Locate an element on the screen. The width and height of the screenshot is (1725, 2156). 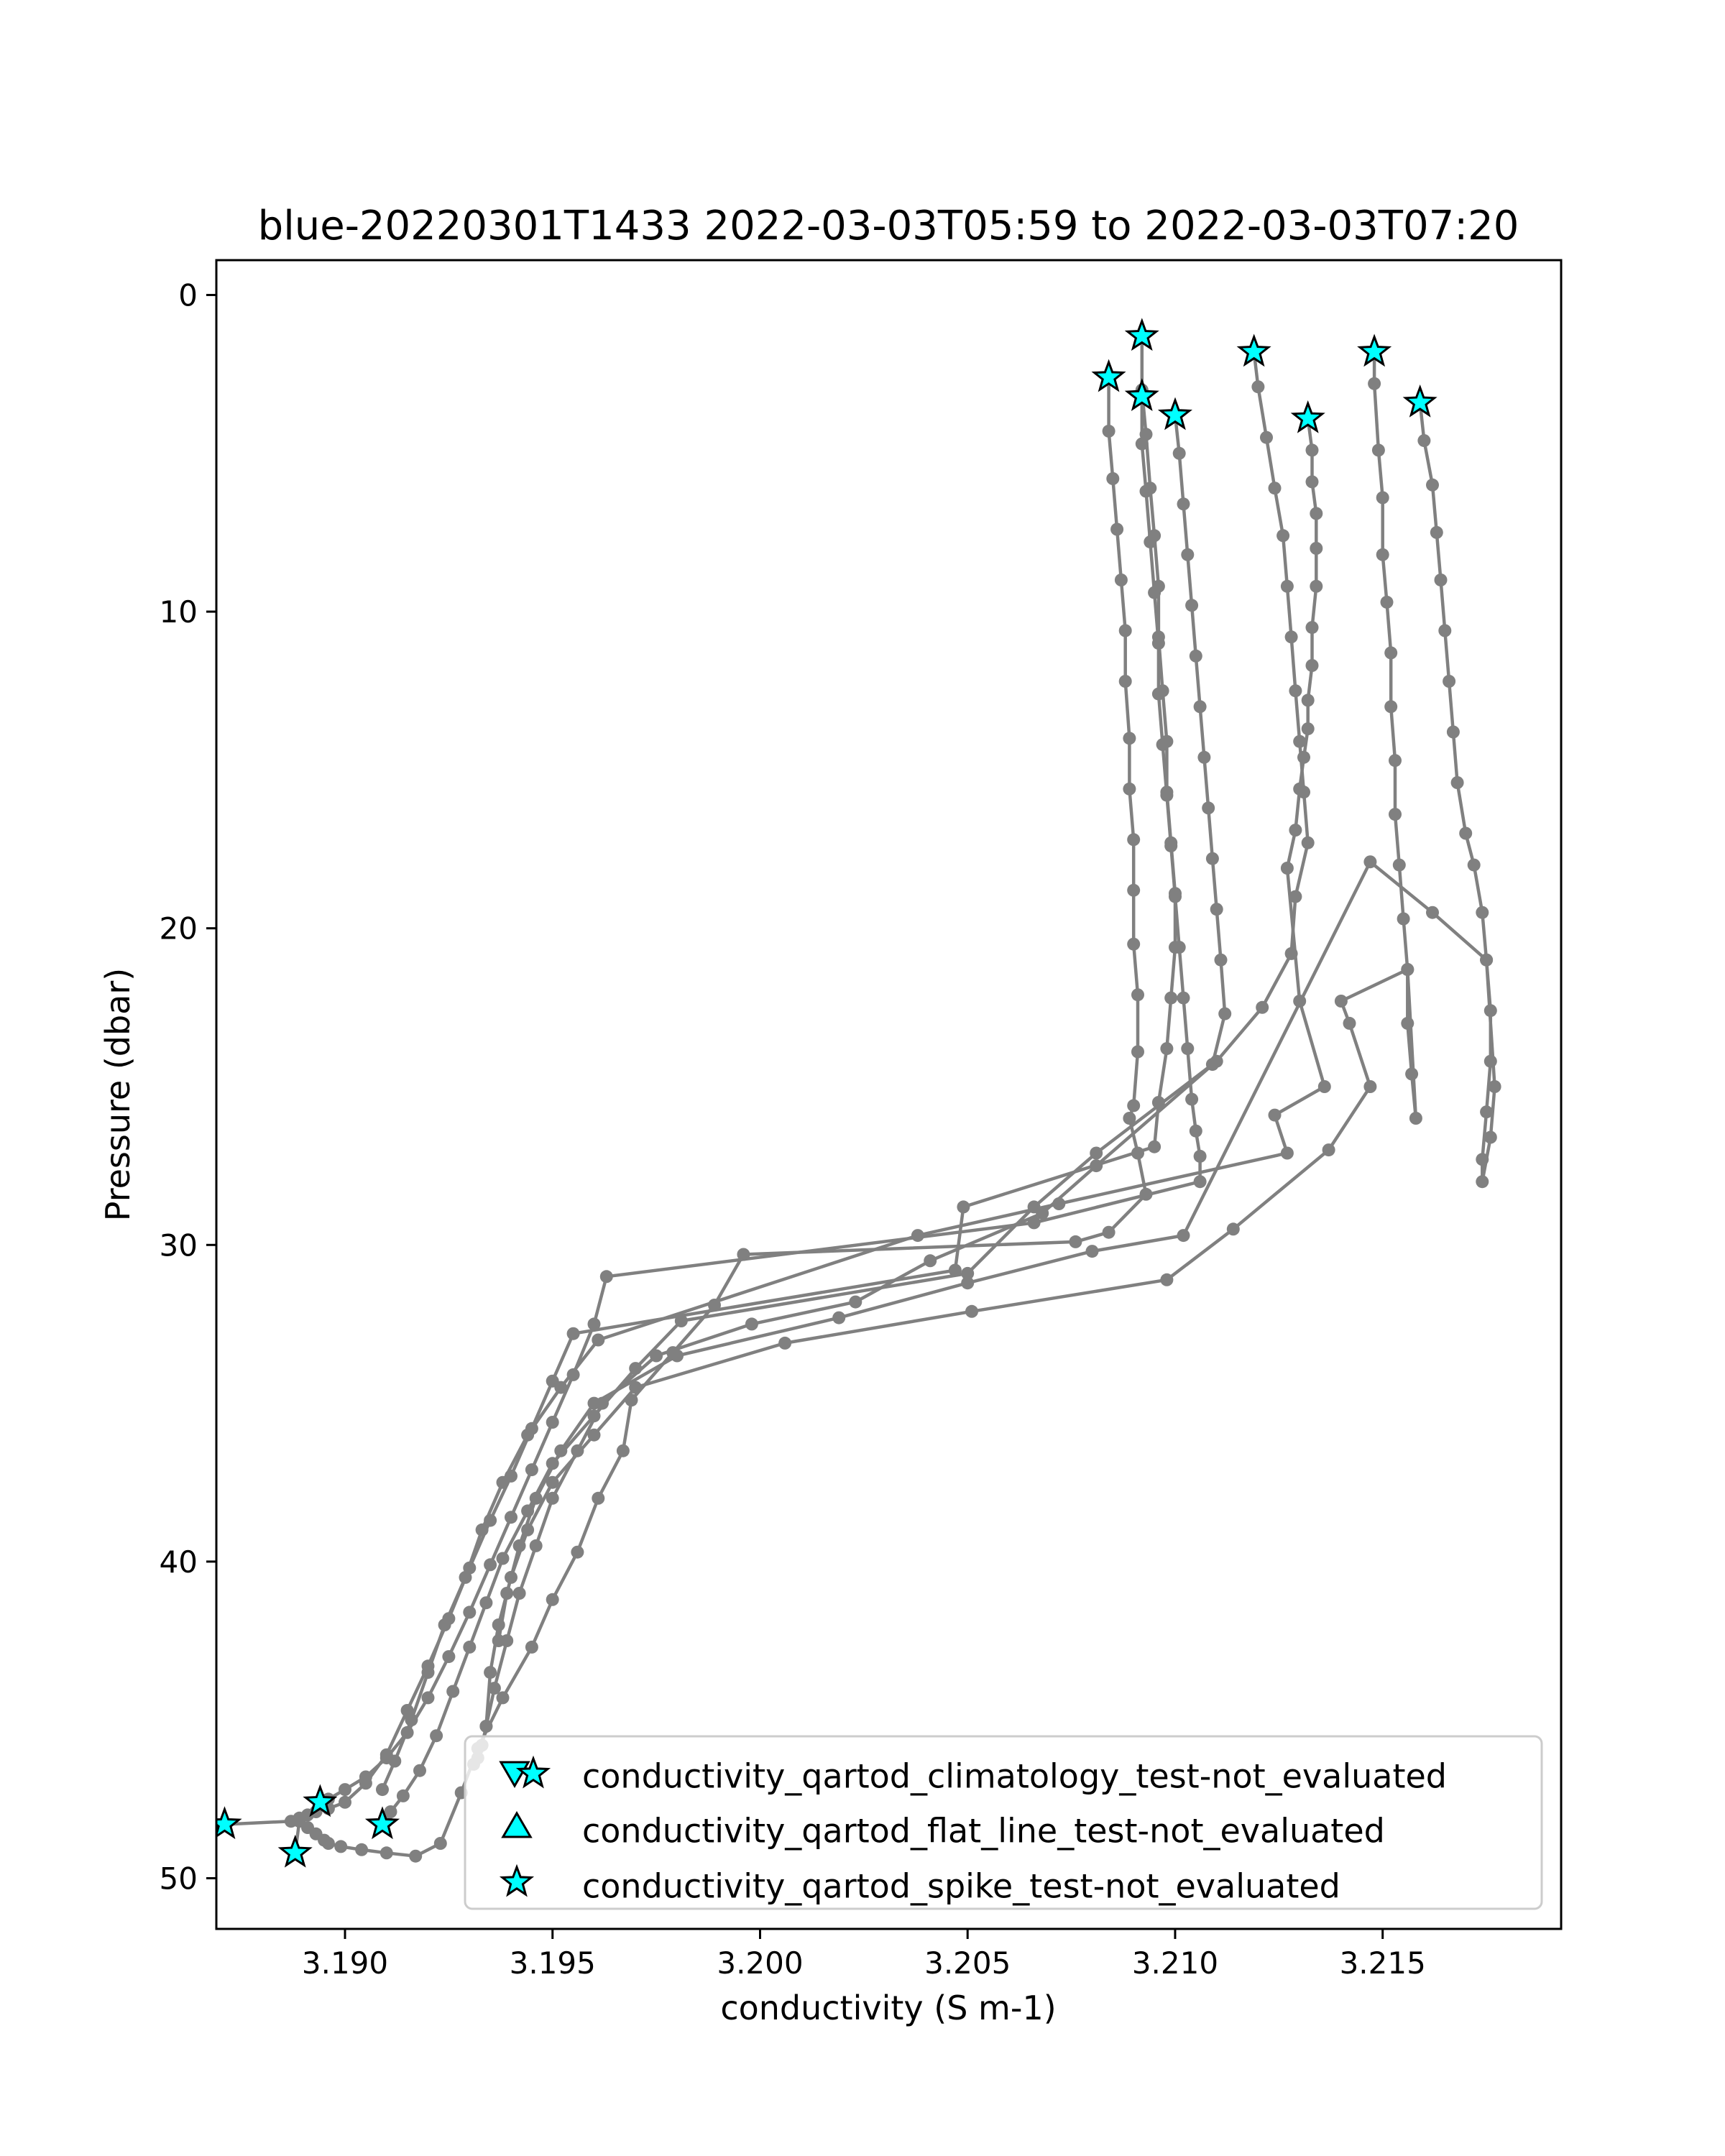
y-tick-label: 0 is located at coordinates (188, 295).